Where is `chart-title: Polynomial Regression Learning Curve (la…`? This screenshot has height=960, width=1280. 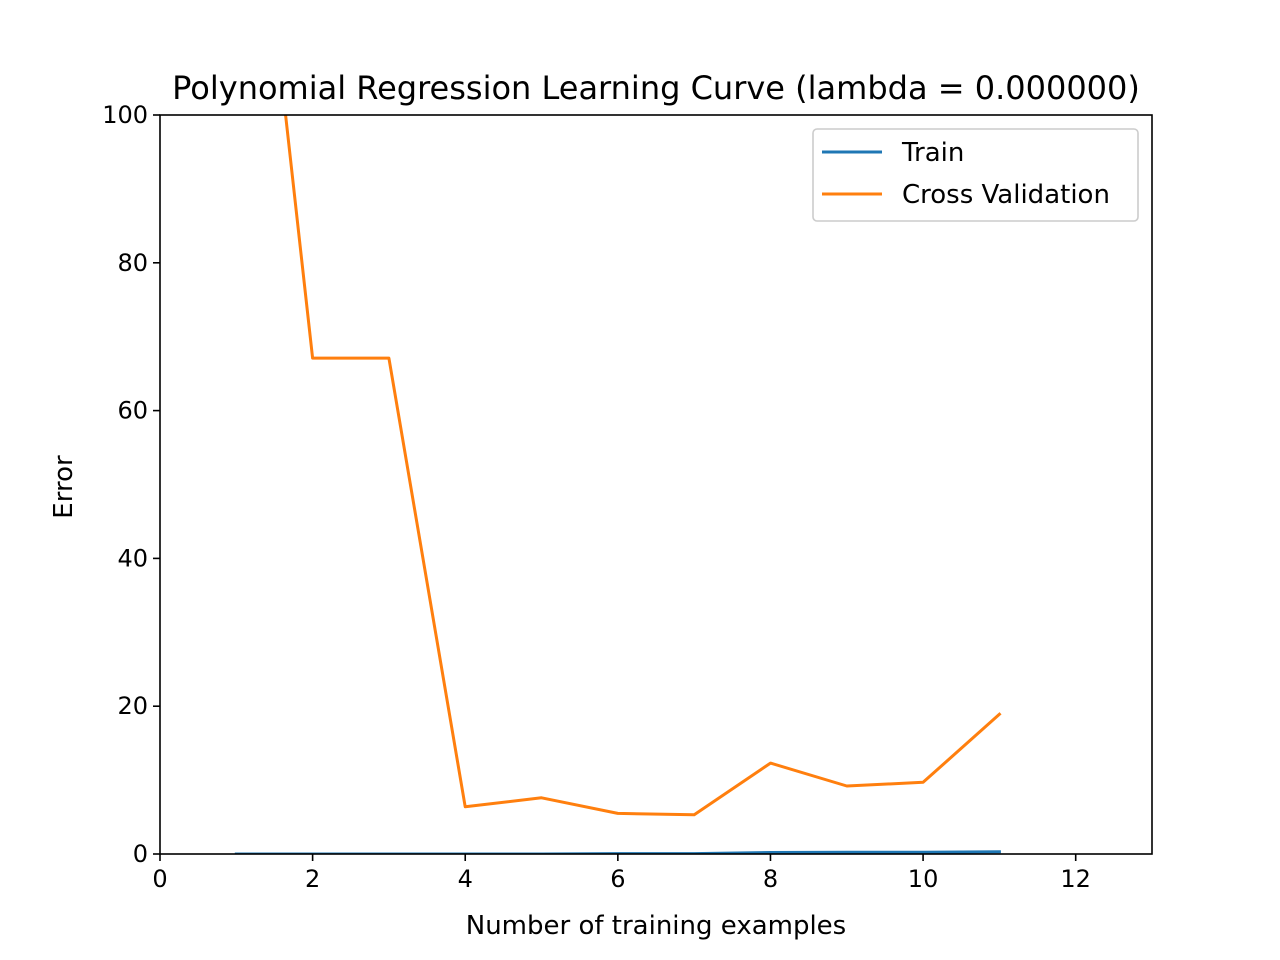
chart-title: Polynomial Regression Learning Curve (la… is located at coordinates (656, 88).